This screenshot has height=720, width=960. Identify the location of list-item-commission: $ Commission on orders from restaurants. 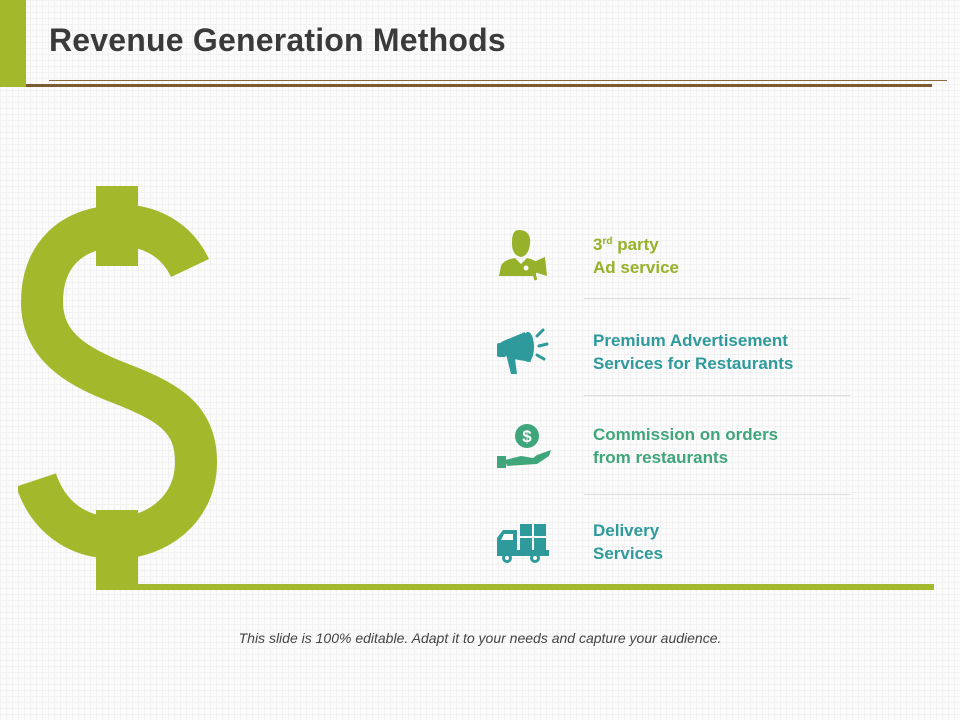
(480, 457).